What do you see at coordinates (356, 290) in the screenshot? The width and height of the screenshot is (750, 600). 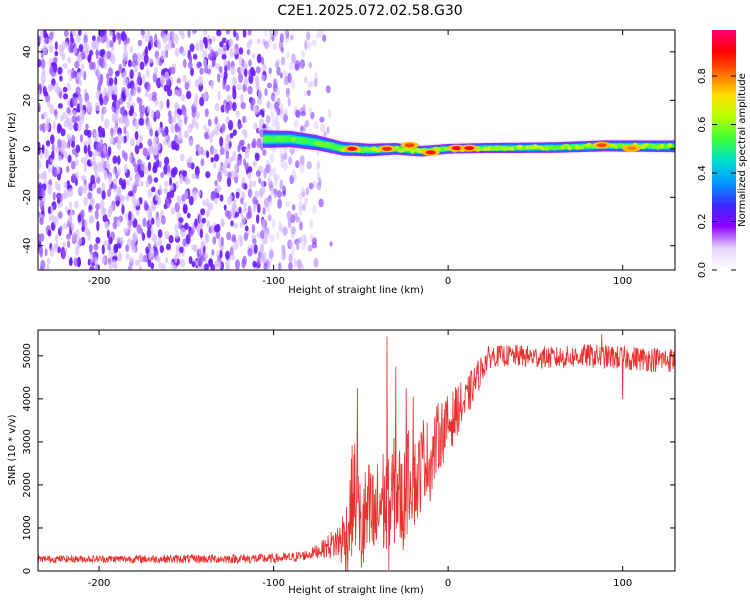 I see `spectrogram-x-axis-label: Height of straight line (km)` at bounding box center [356, 290].